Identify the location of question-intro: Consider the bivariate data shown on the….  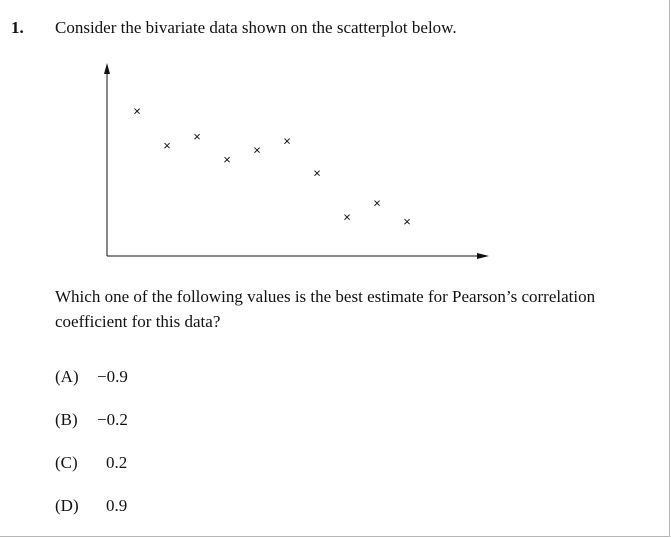
(256, 27).